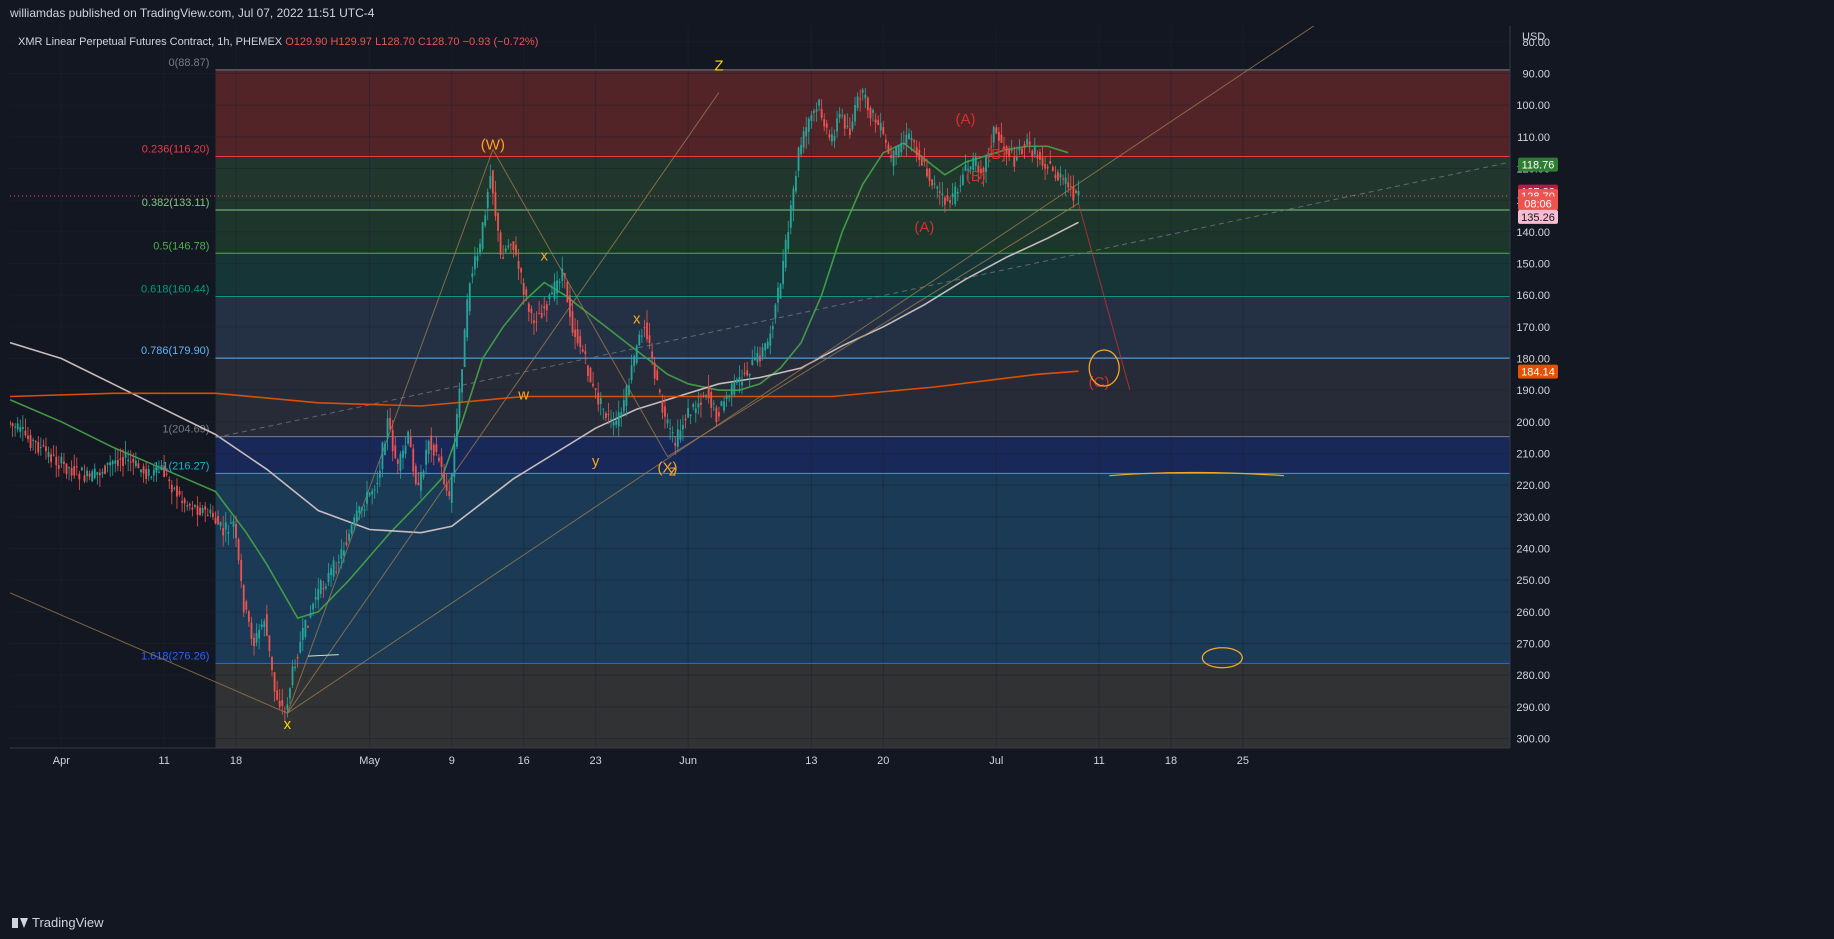 The width and height of the screenshot is (1834, 939). I want to click on y-tick-label: 240.00, so click(1533, 550).